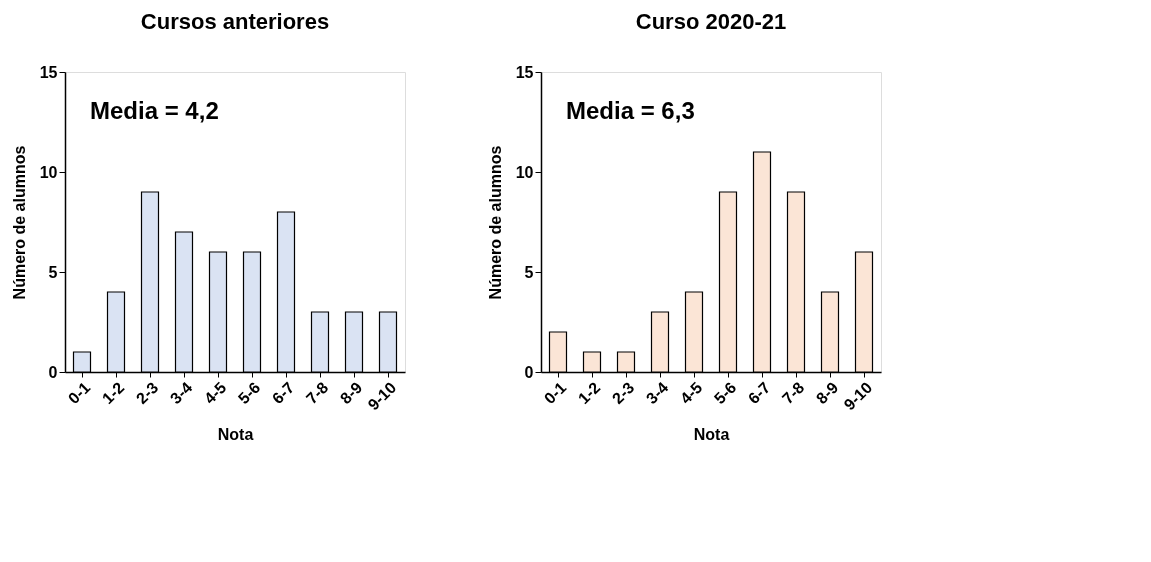 The width and height of the screenshot is (1151, 562). Describe the element at coordinates (630, 110) in the screenshot. I see `annotation: Media = 6,3` at that location.